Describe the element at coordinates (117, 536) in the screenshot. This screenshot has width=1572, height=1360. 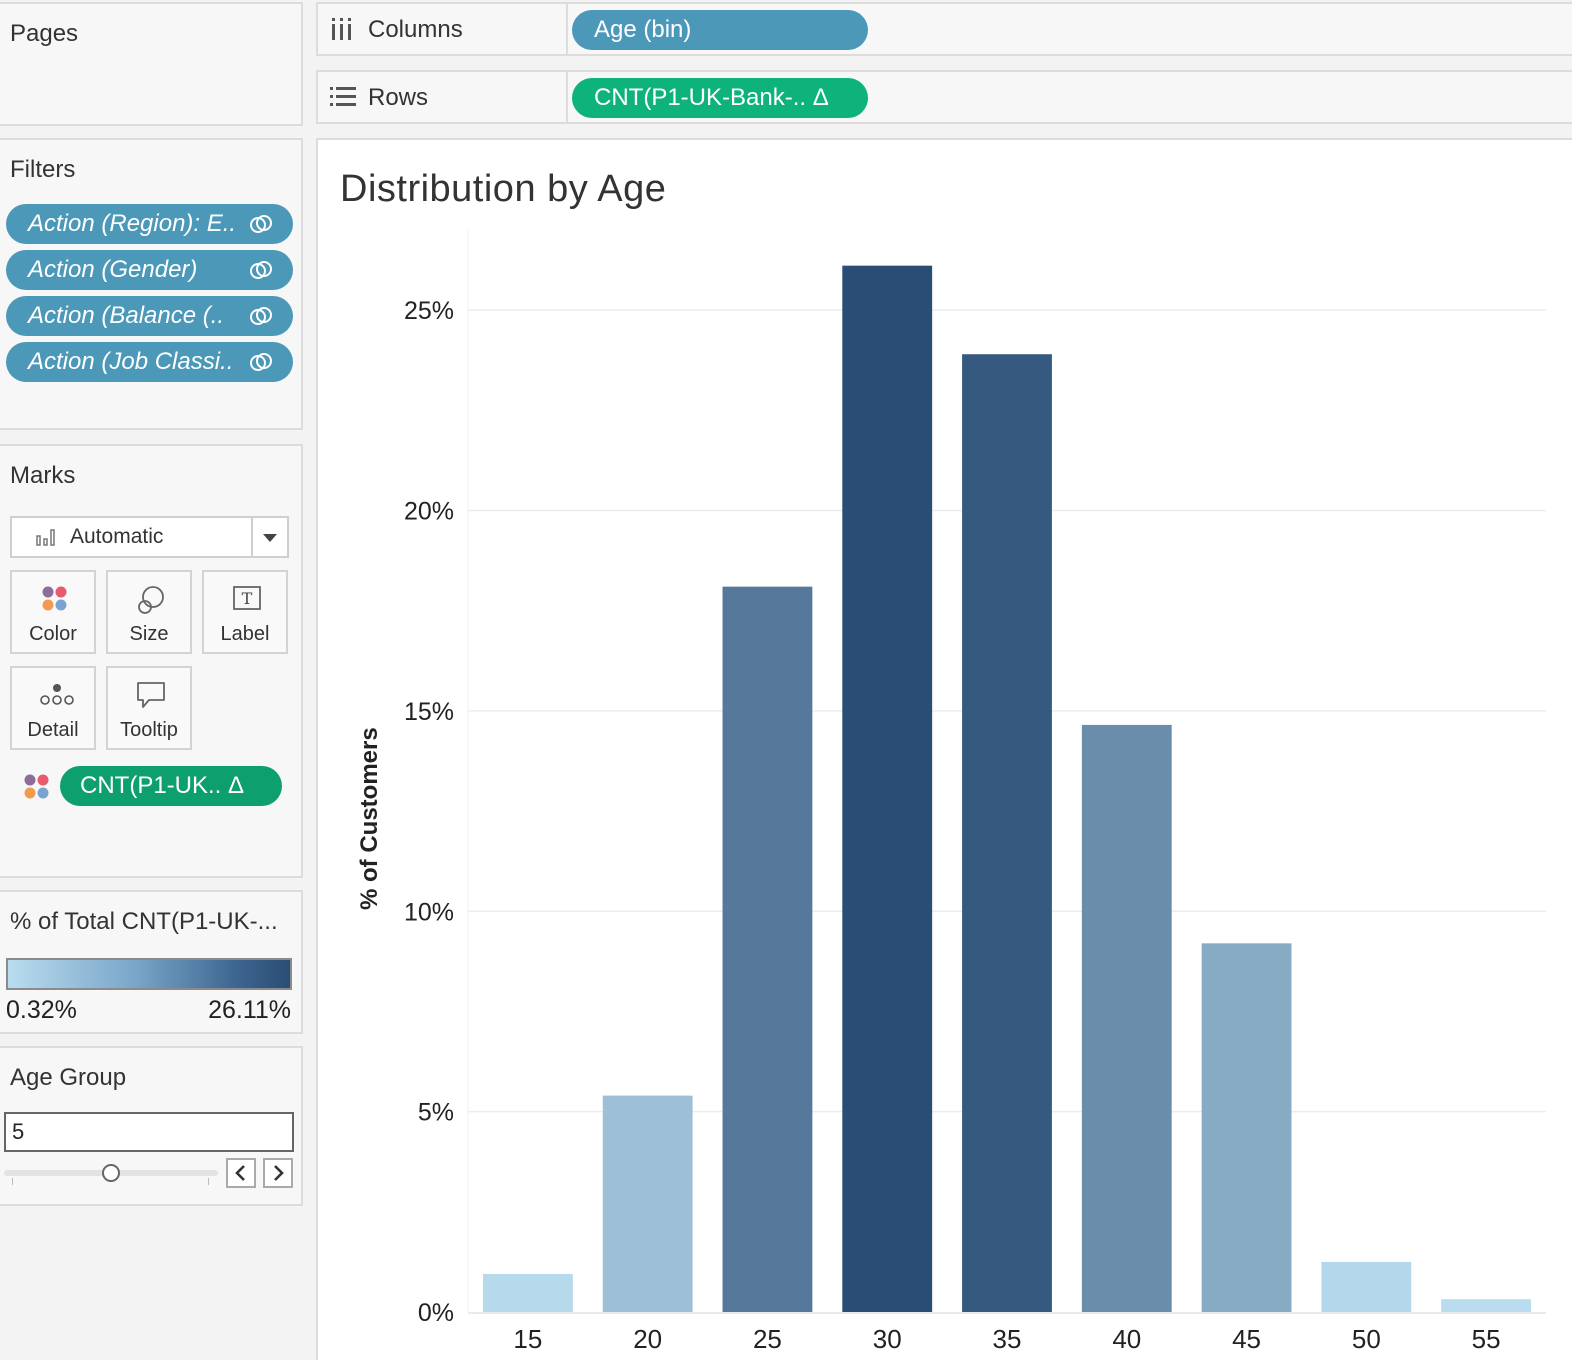
I see `mark-type-label: Automatic` at that location.